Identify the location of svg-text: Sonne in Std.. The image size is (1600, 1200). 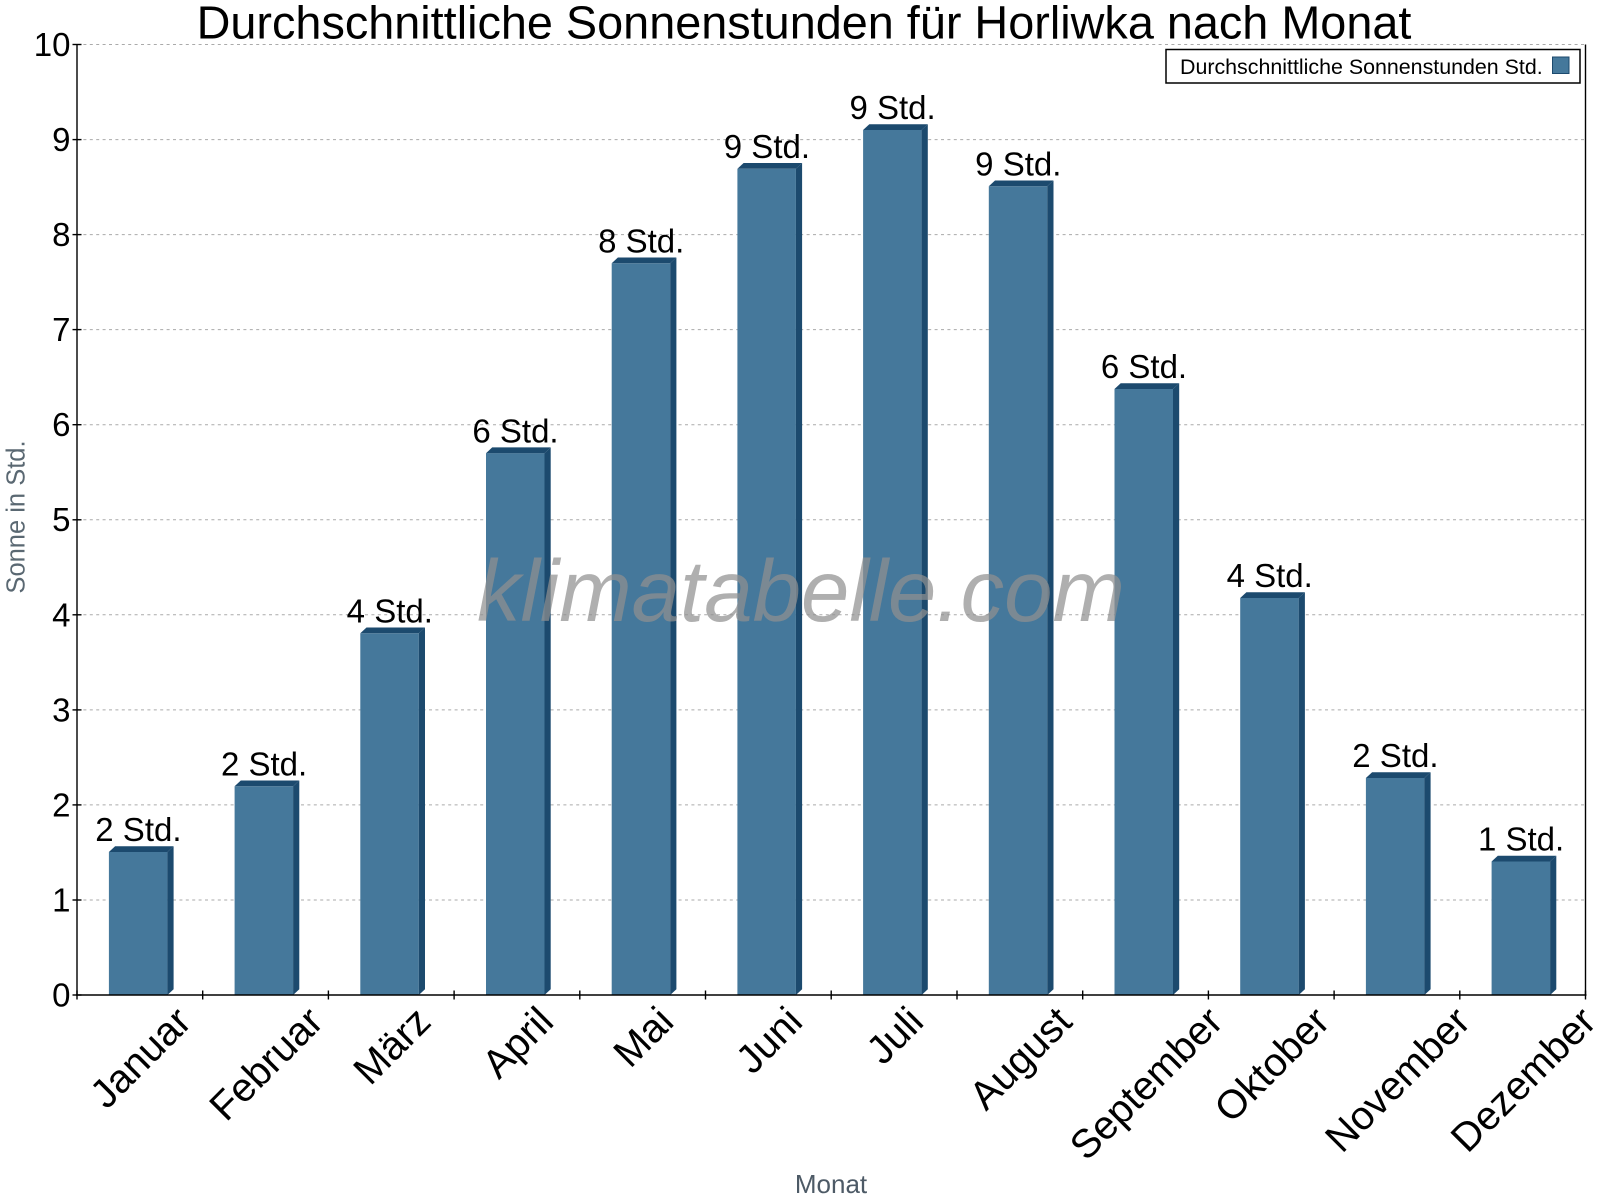
(17, 516).